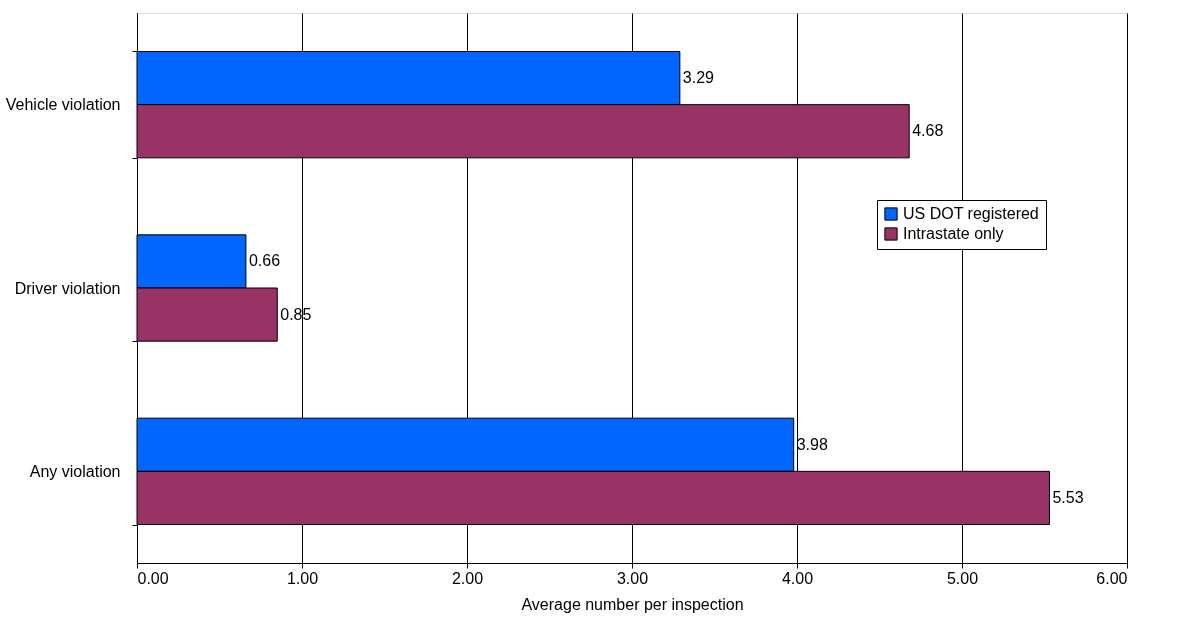  What do you see at coordinates (75, 471) in the screenshot?
I see `y-tick-label: Any violation` at bounding box center [75, 471].